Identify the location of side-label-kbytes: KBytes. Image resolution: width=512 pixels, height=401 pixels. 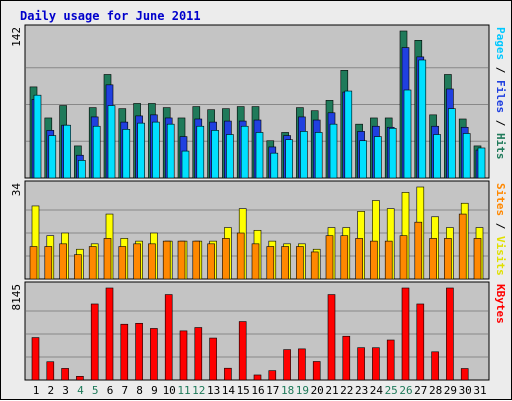
(500, 304).